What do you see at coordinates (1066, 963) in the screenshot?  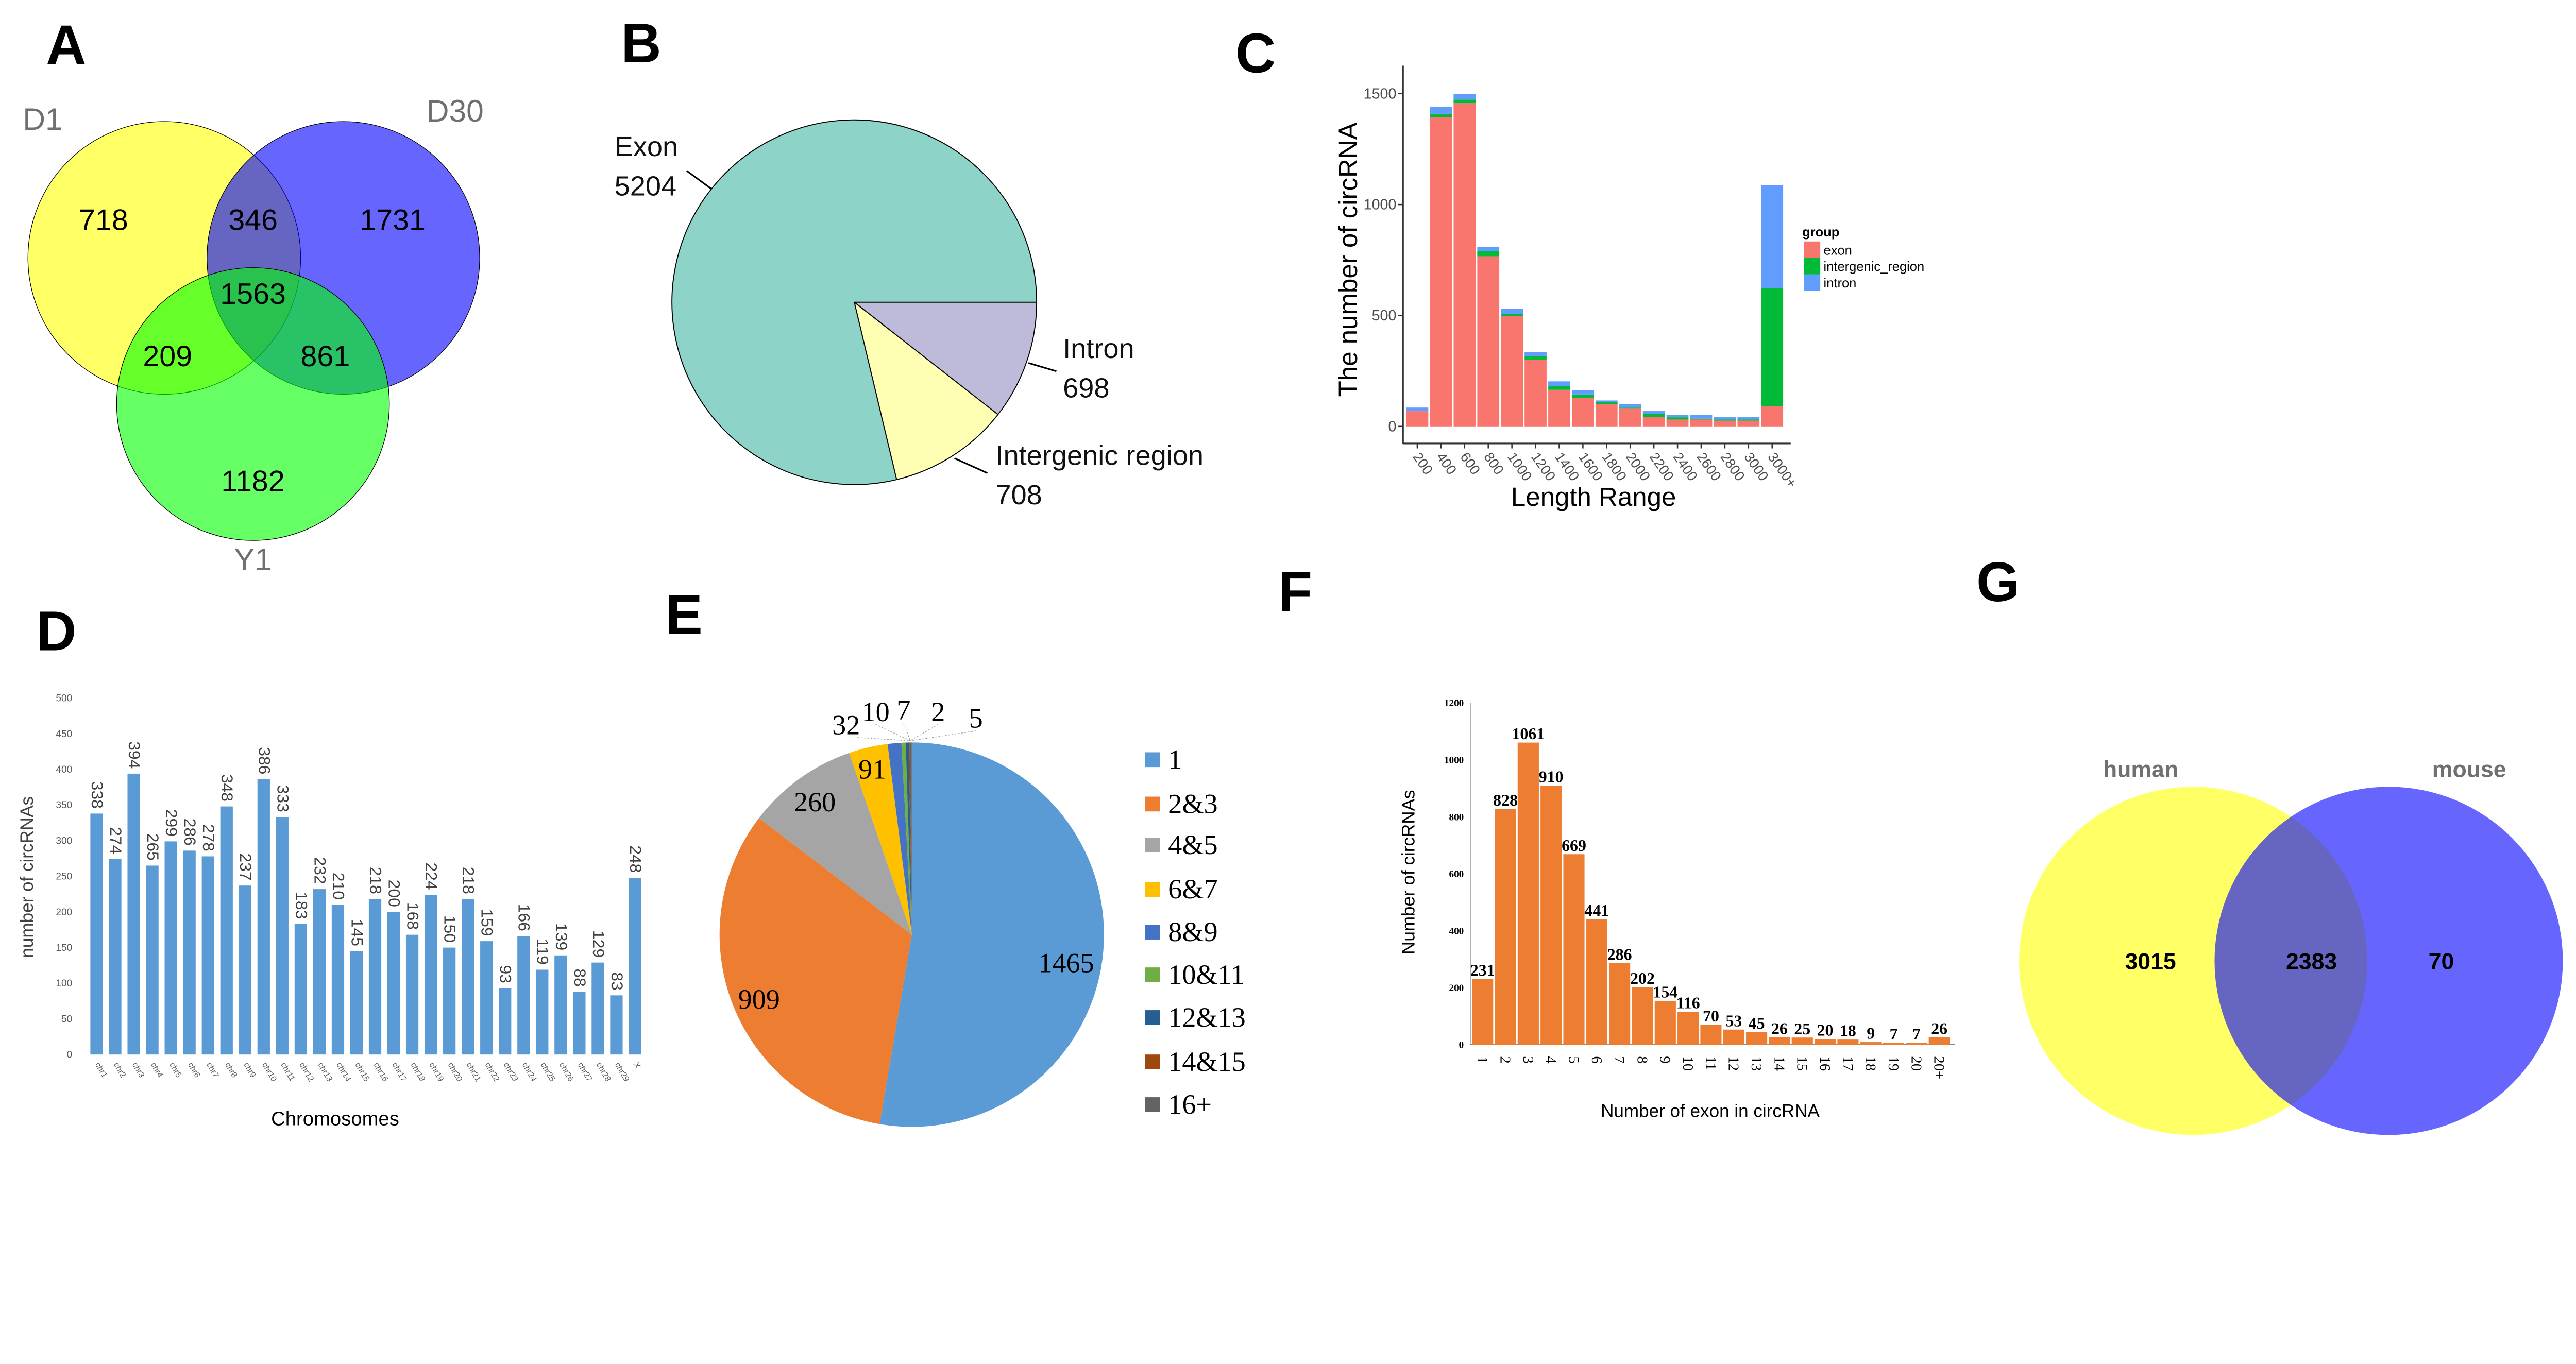 I see `slice-value-label: 1465` at bounding box center [1066, 963].